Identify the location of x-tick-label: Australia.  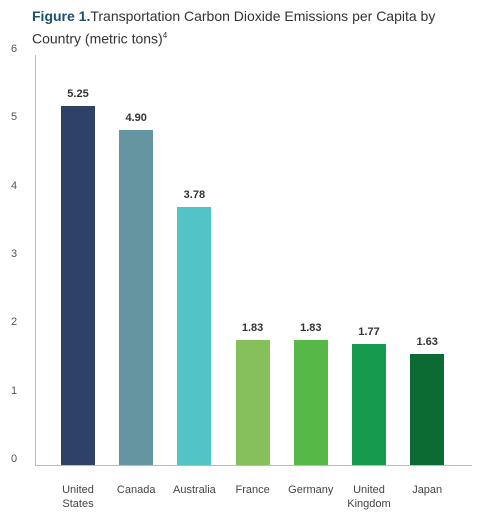
(194, 490).